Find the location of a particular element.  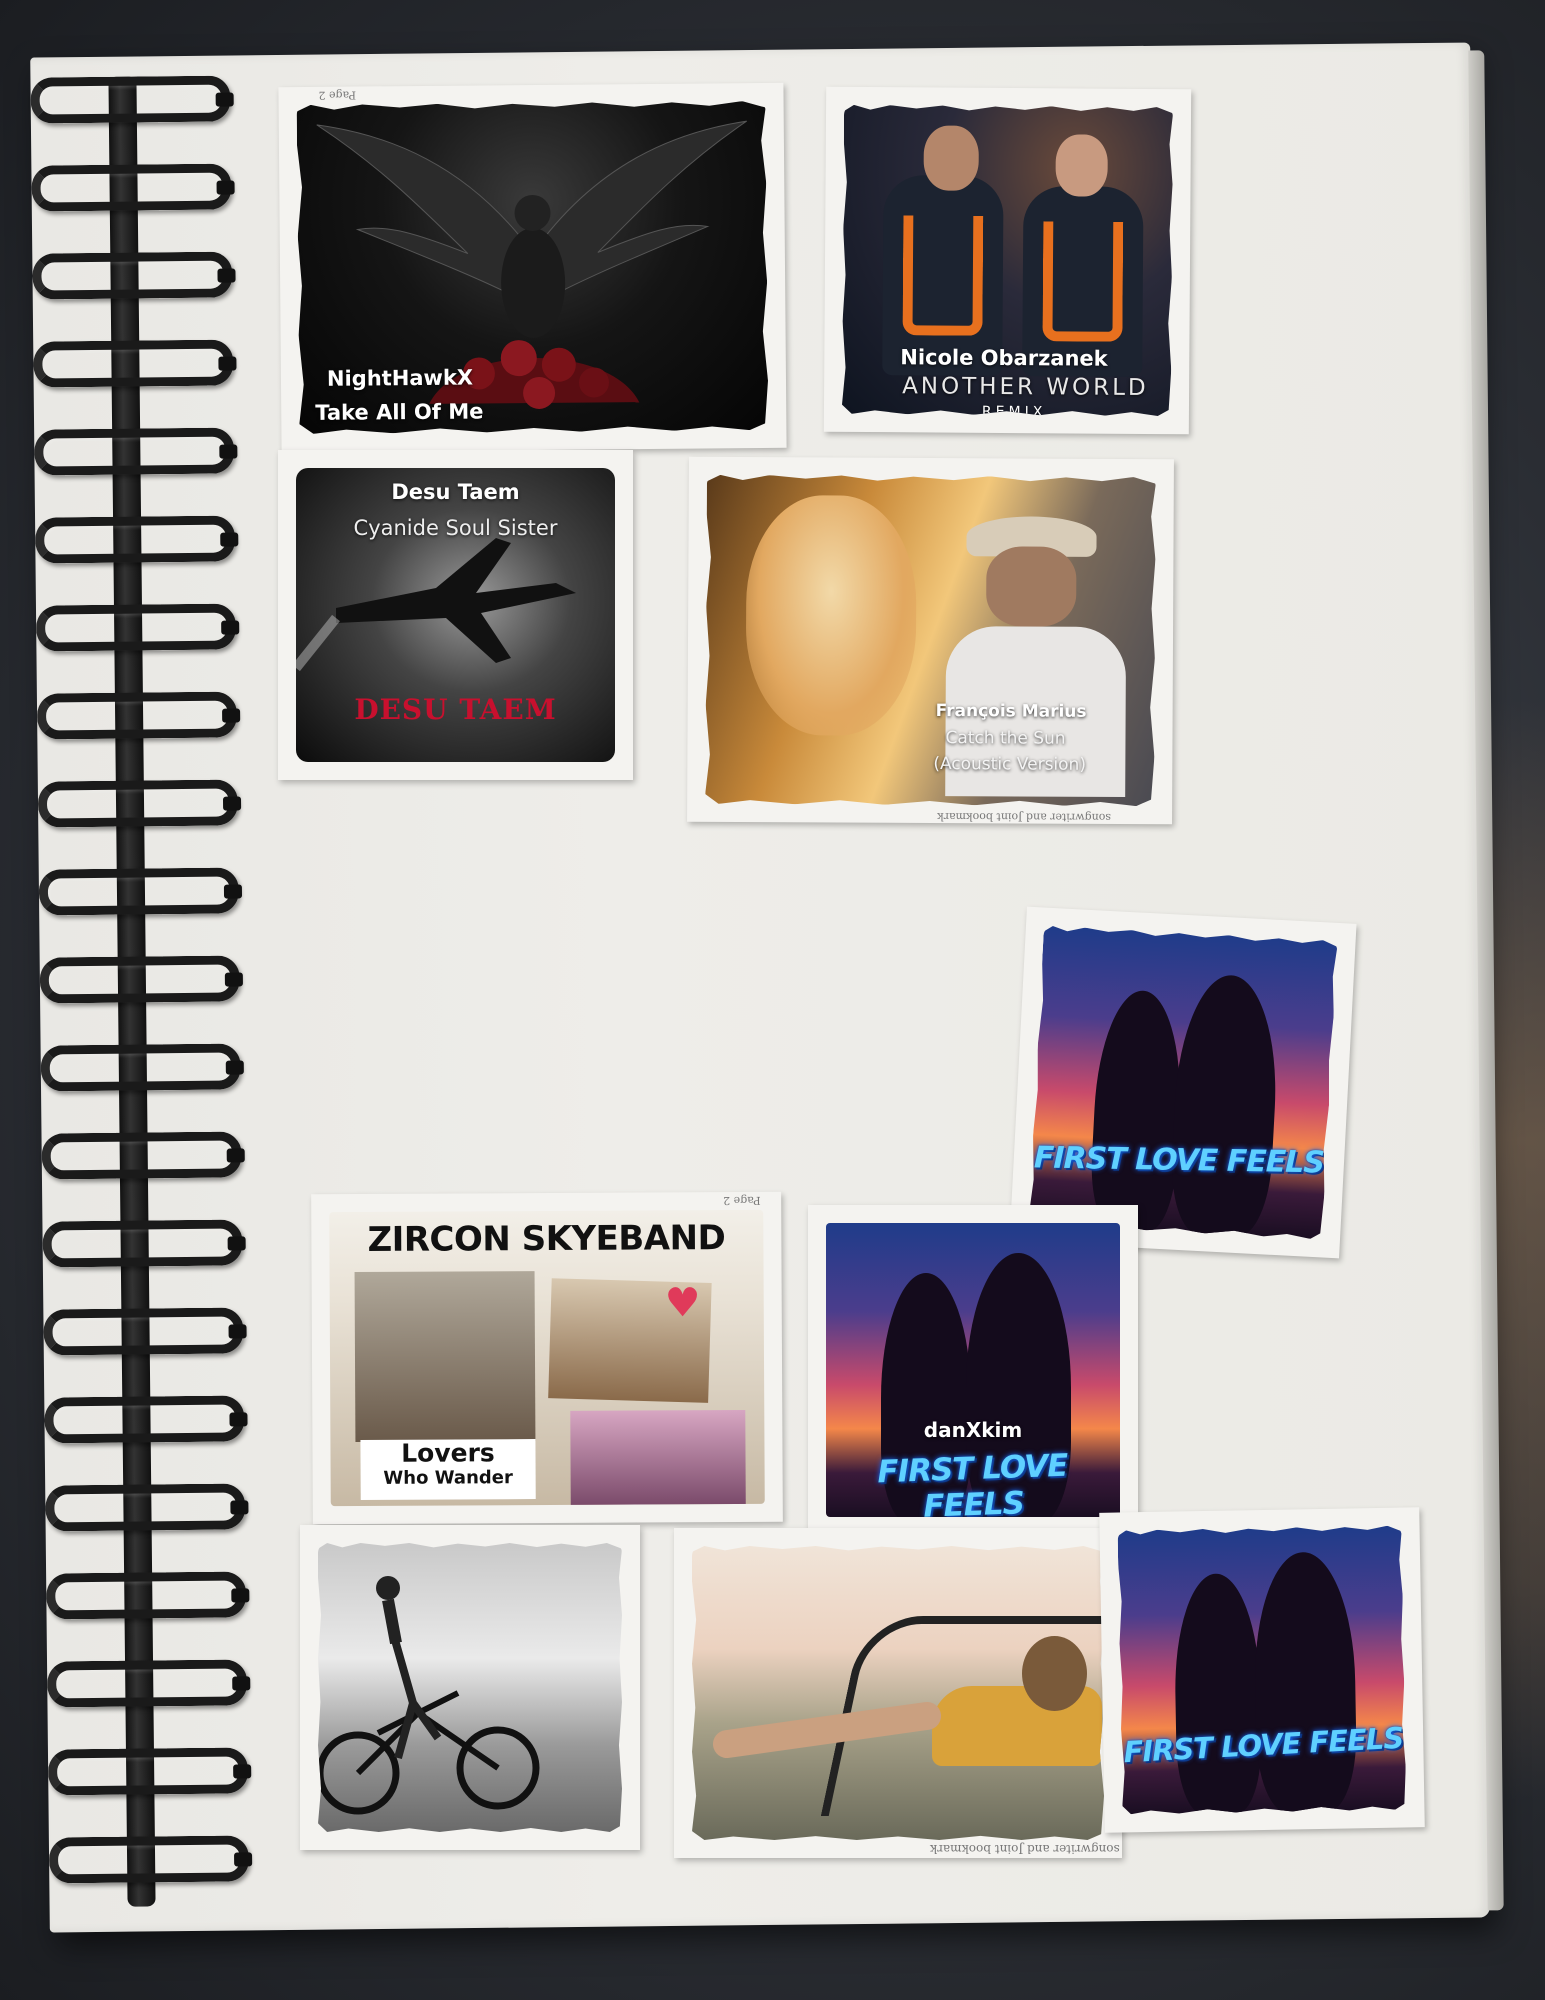

album-card-first-love-feels-bottom: FIRST LOVE FEELS is located at coordinates (1262, 1670).